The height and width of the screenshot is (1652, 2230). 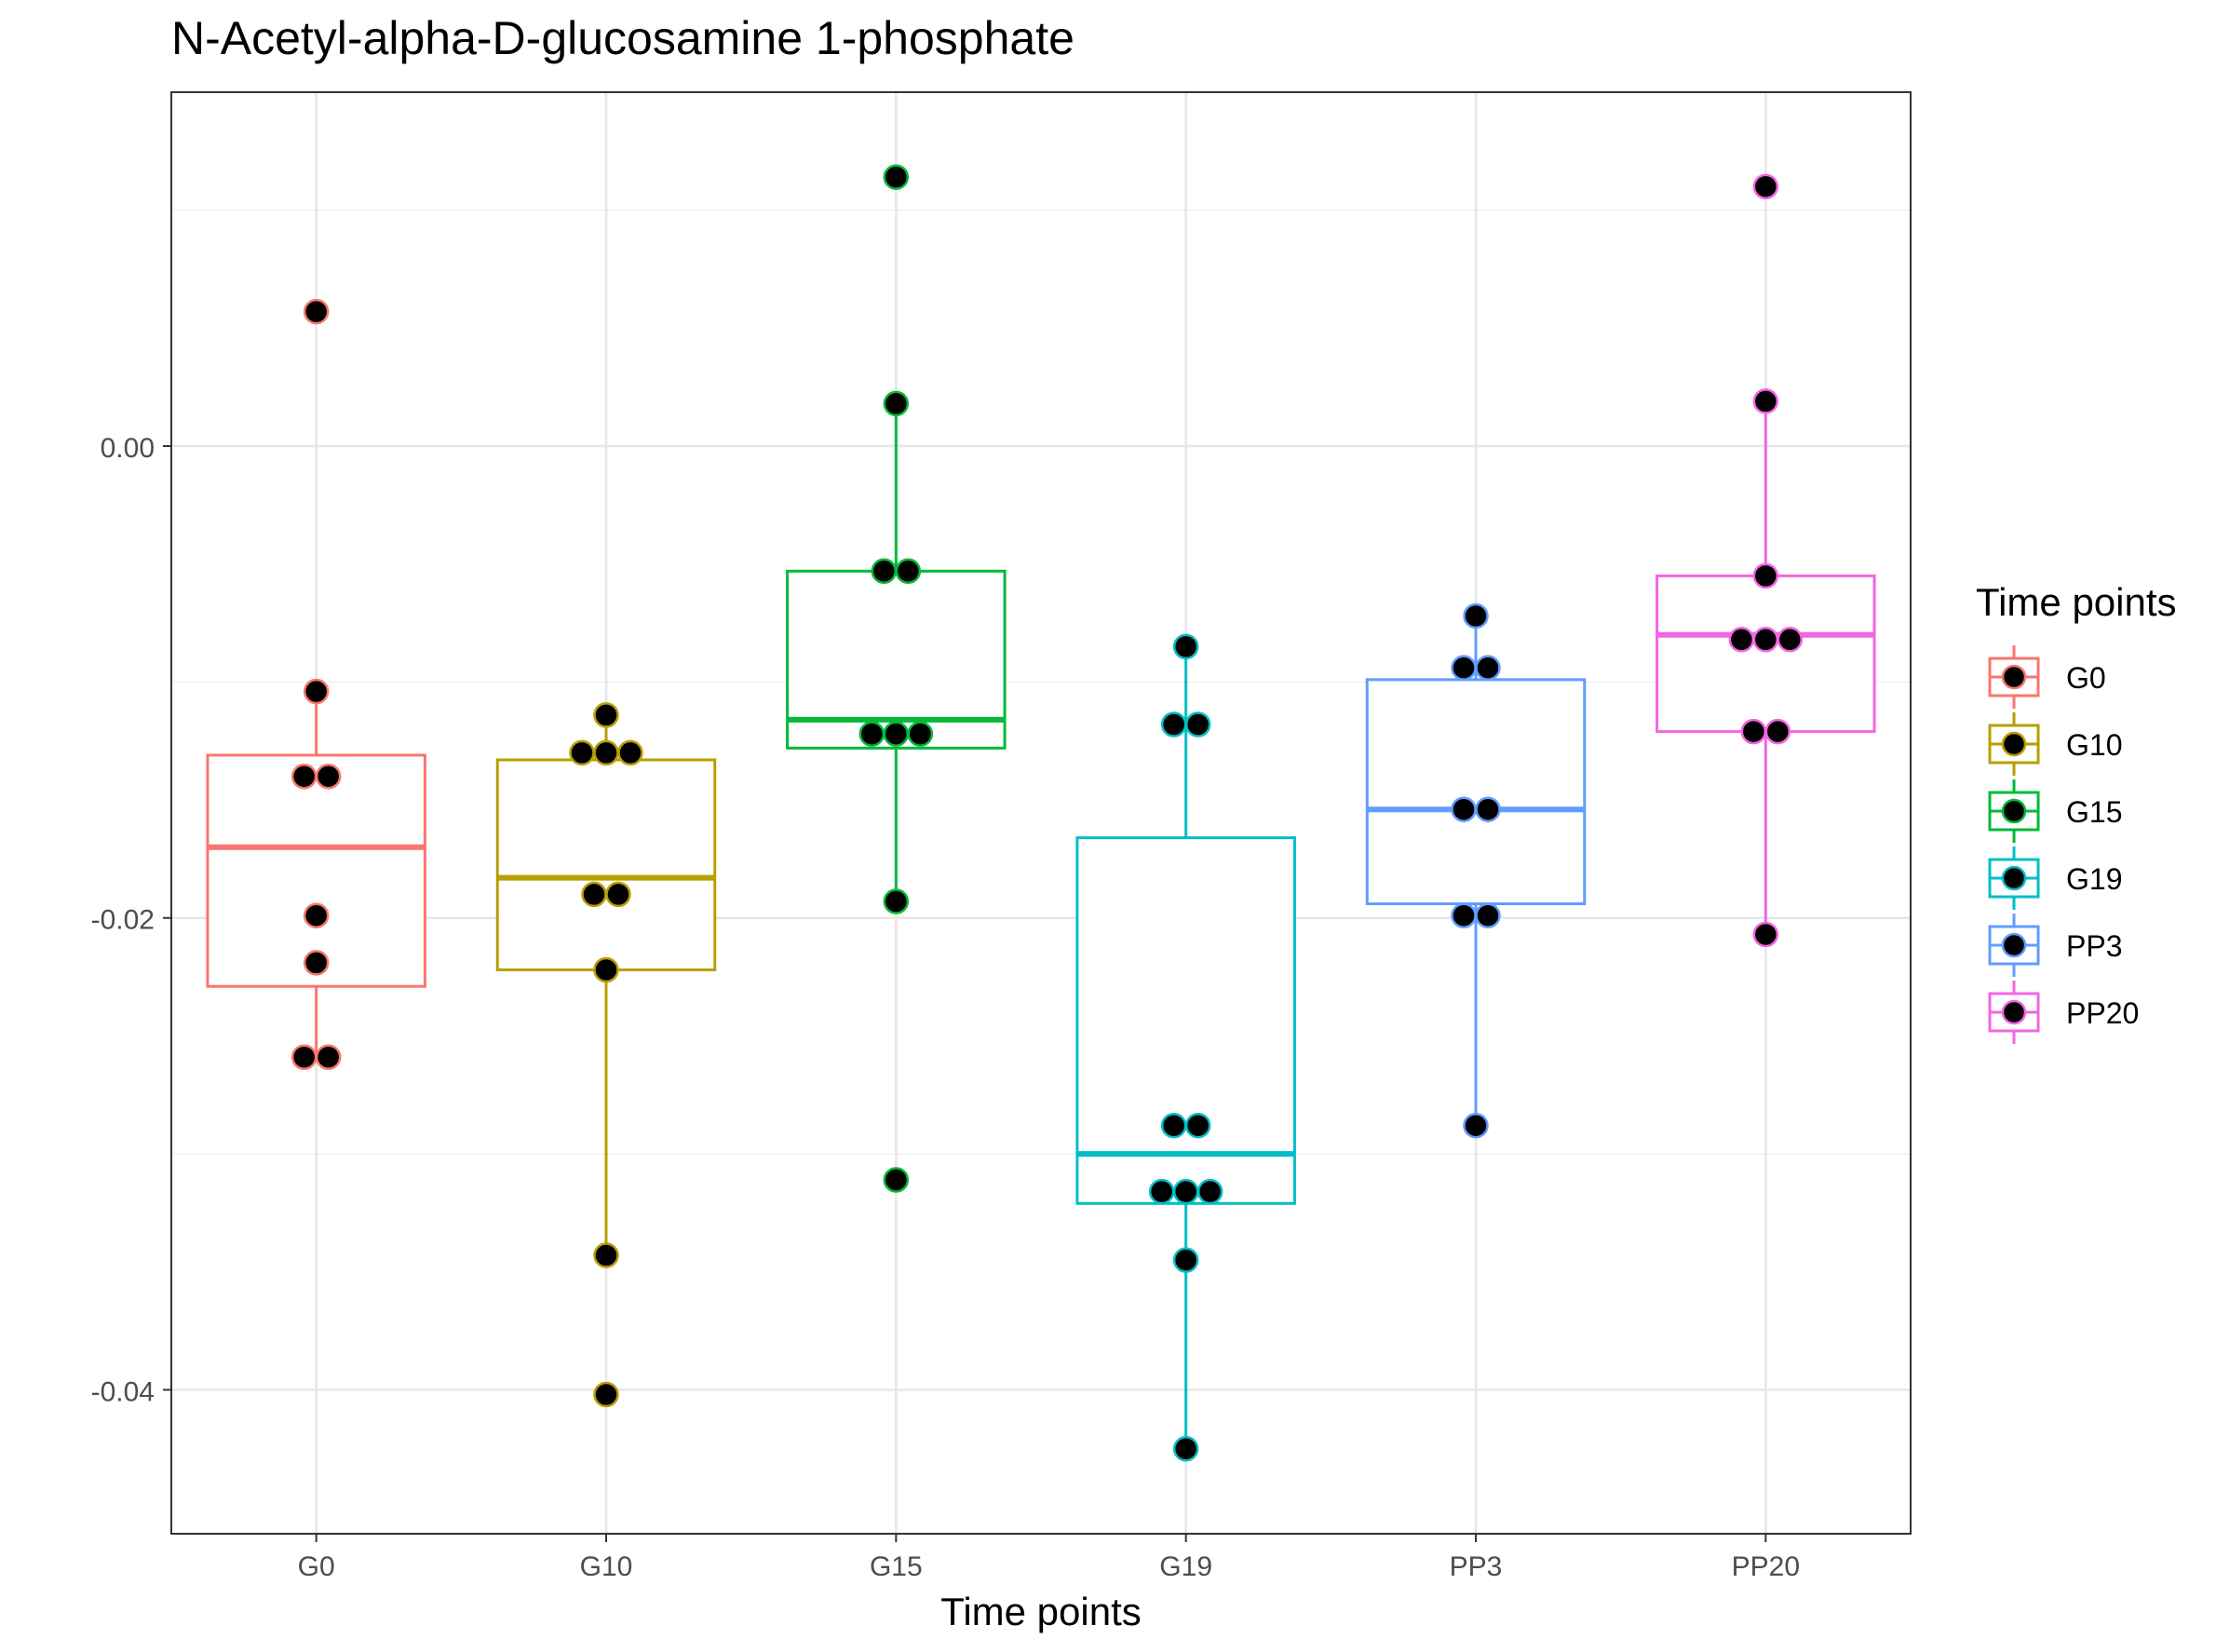 What do you see at coordinates (2094, 745) in the screenshot?
I see `legend-label: G10` at bounding box center [2094, 745].